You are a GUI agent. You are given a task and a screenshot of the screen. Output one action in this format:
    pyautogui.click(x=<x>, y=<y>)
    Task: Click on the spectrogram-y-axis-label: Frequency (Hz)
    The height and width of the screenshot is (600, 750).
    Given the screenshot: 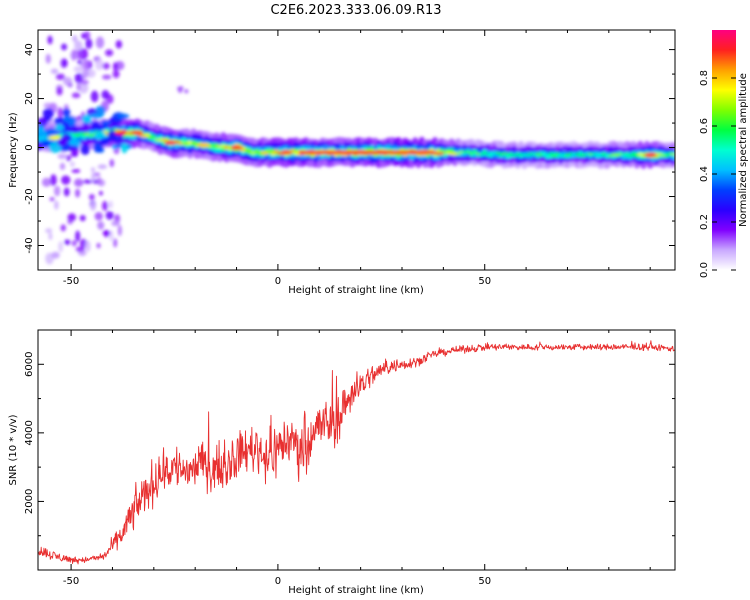 What is the action you would take?
    pyautogui.click(x=13, y=150)
    